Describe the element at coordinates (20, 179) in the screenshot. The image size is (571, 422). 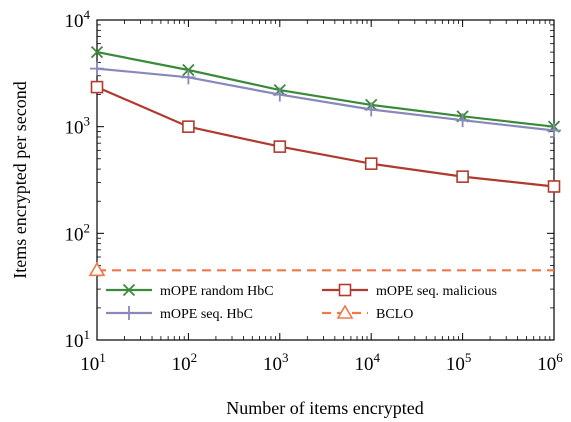
I see `y-axis-label: Items encrypted per second` at that location.